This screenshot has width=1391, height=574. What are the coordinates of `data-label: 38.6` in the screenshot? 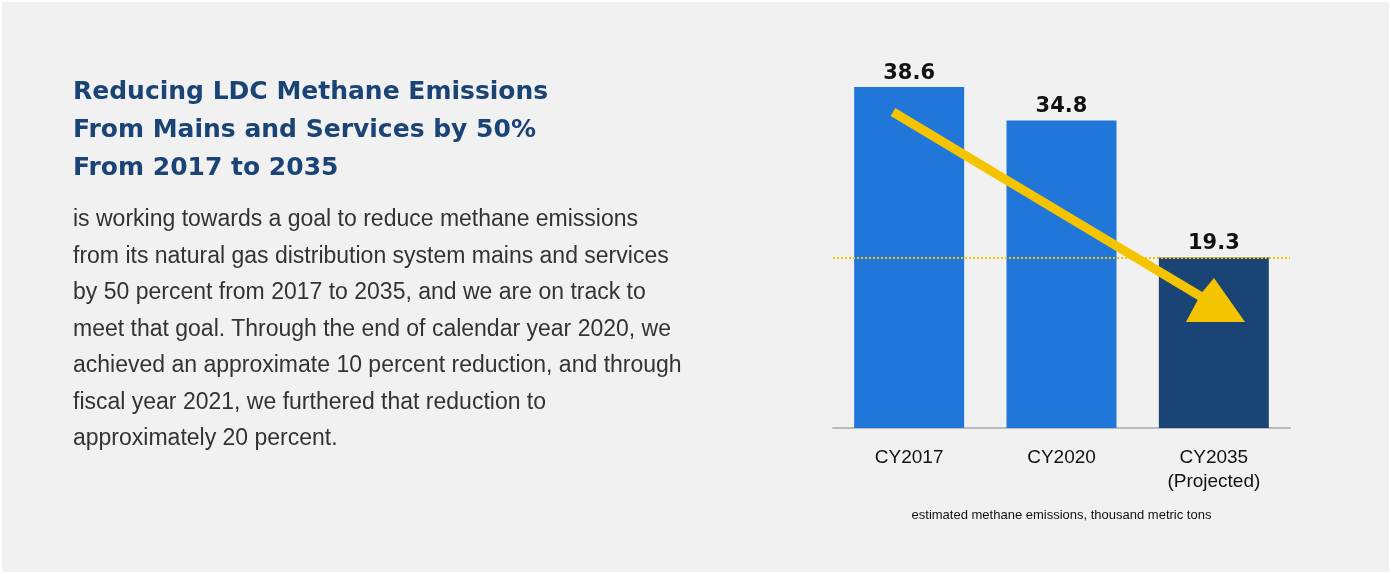 It's located at (909, 71).